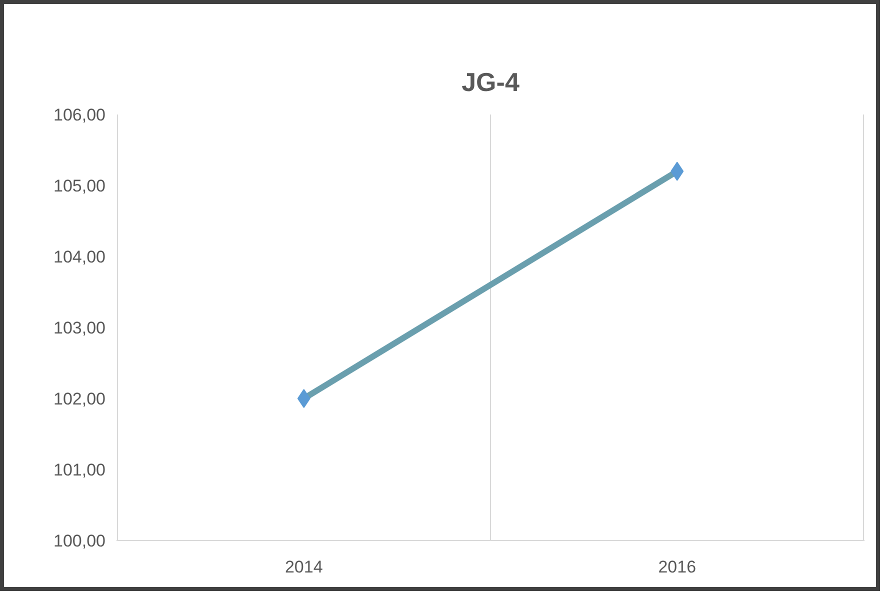  Describe the element at coordinates (80, 541) in the screenshot. I see `y-tick-label: 100,00` at that location.